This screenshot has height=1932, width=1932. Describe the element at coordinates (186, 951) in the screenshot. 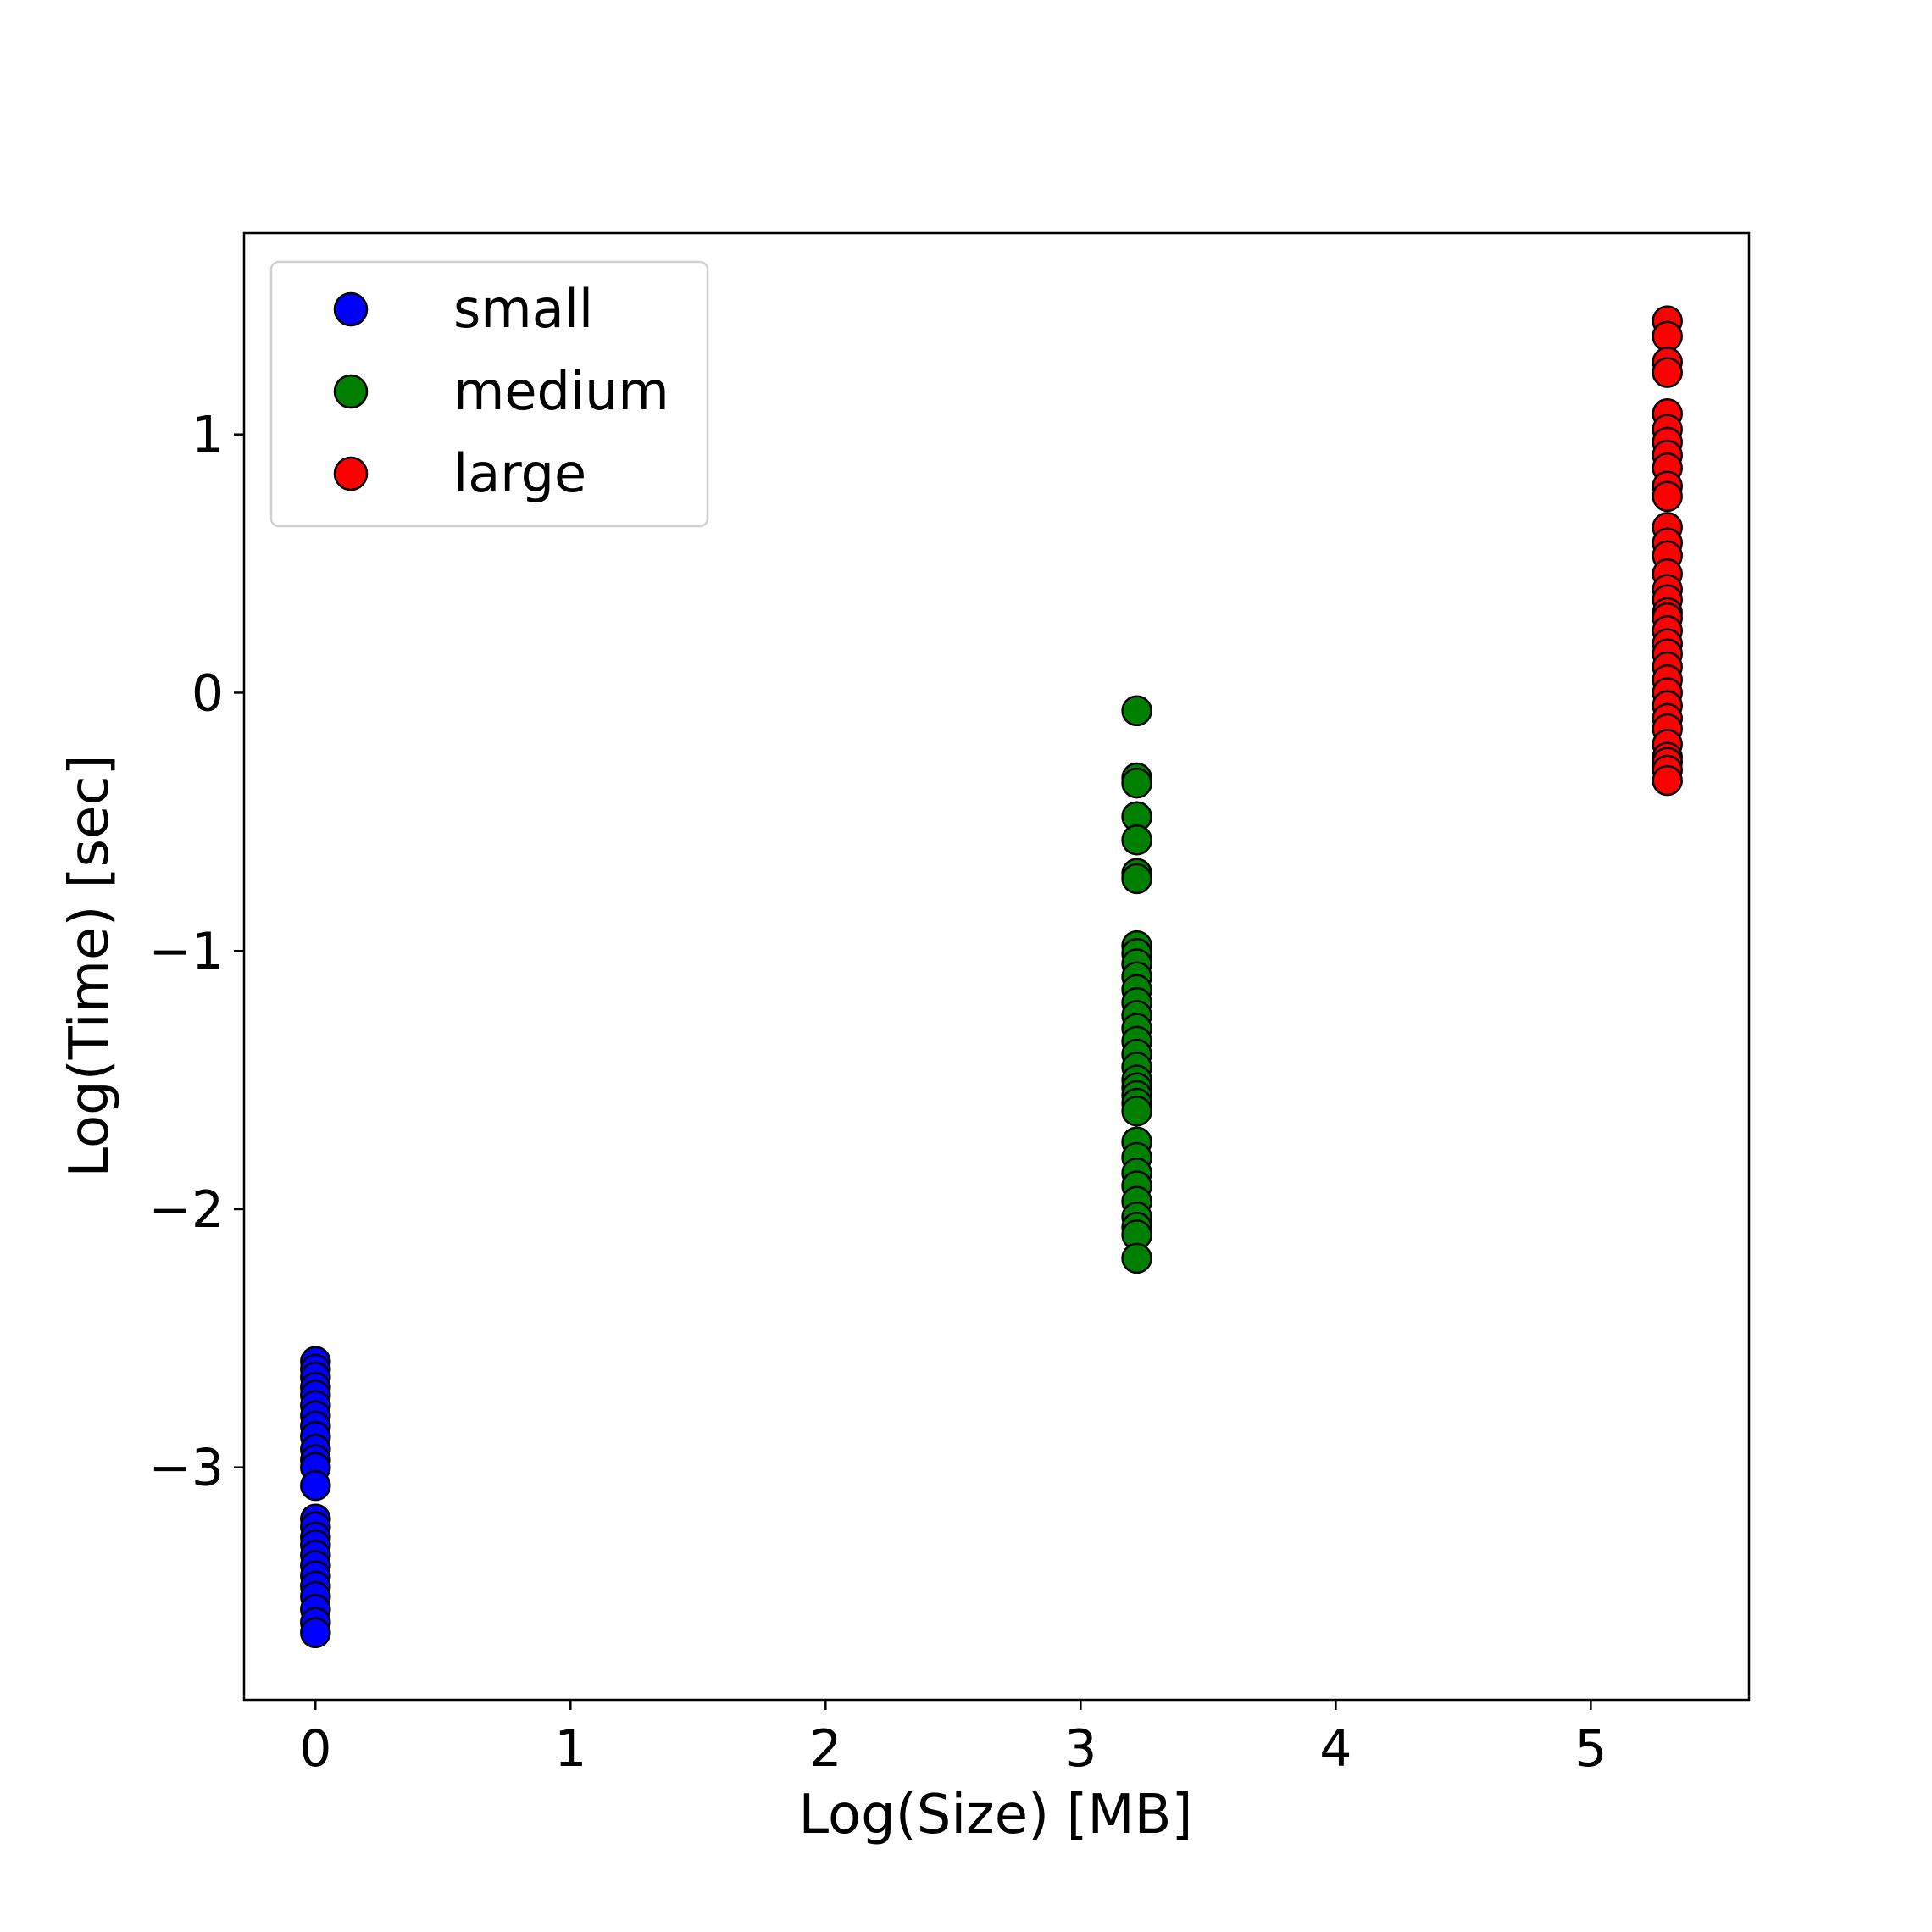

I see `y-tick-label: −1` at that location.